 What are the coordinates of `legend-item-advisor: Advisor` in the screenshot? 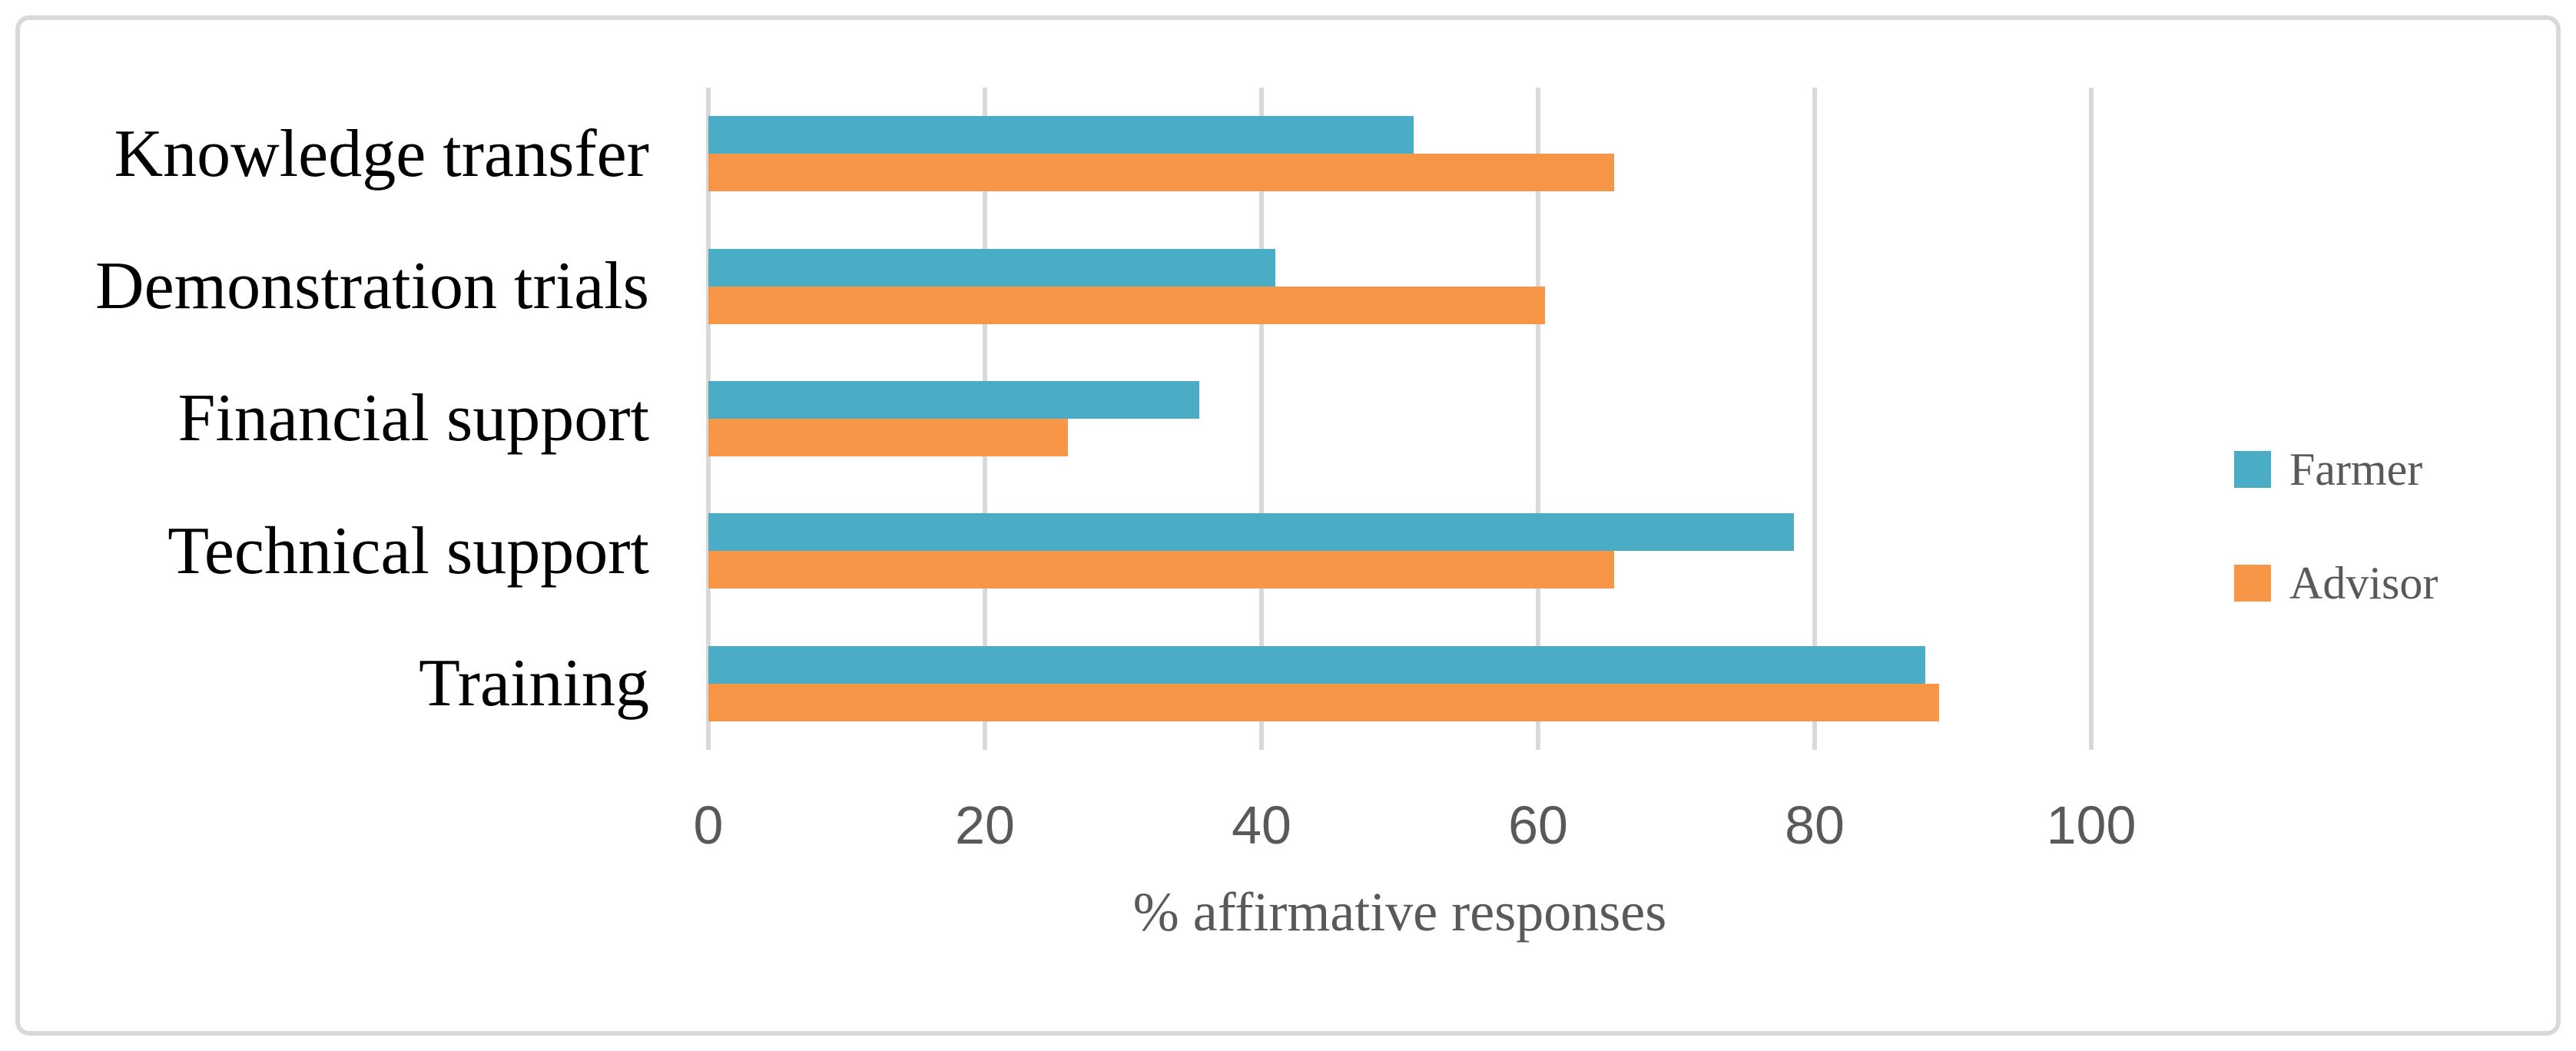 It's located at (2336, 583).